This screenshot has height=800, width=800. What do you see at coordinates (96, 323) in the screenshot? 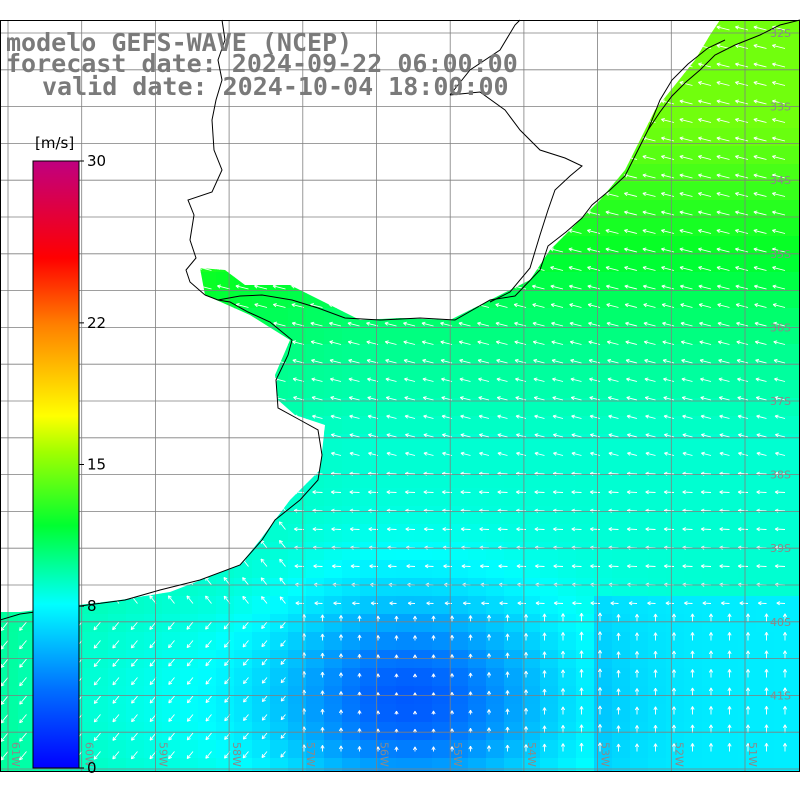
I see `colorbar-tick-label: 22` at bounding box center [96, 323].